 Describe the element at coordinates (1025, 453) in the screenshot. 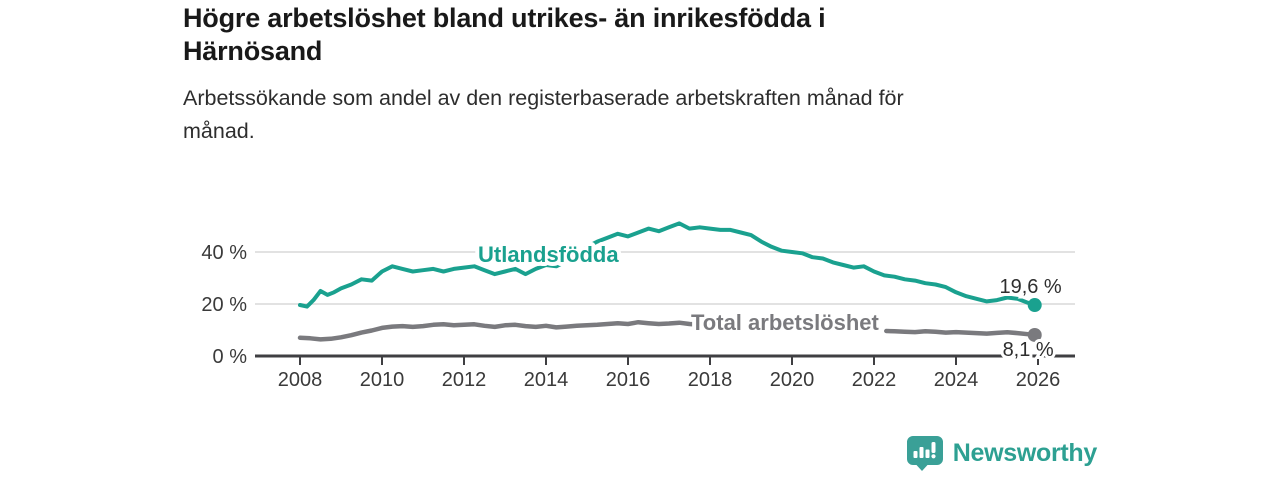

I see `brand-name: Newsworthy` at that location.